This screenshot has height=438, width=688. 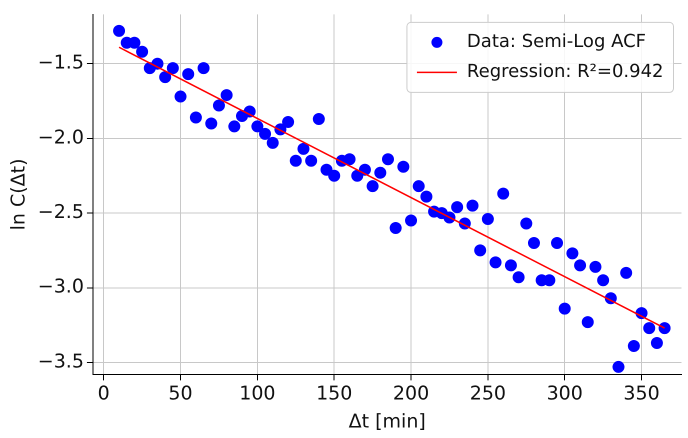 I want to click on x-tick-label: 0, so click(x=104, y=393).